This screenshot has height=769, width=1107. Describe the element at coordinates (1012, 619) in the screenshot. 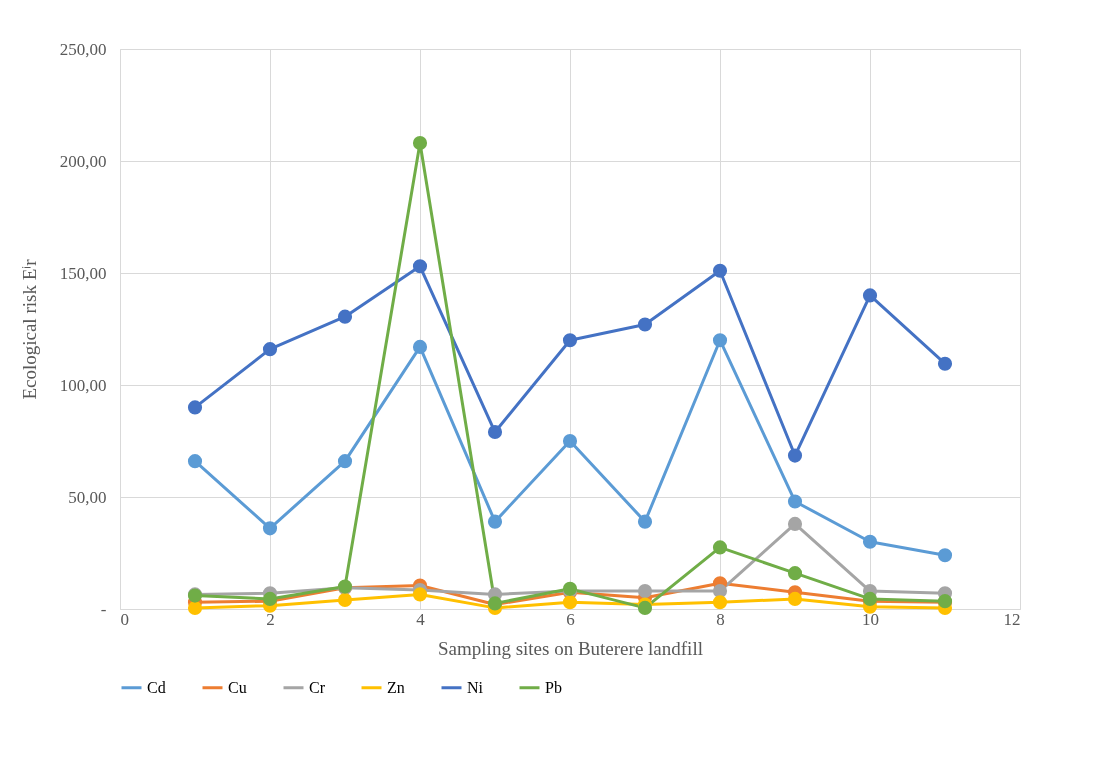

I see `x-tick-label: 12` at that location.